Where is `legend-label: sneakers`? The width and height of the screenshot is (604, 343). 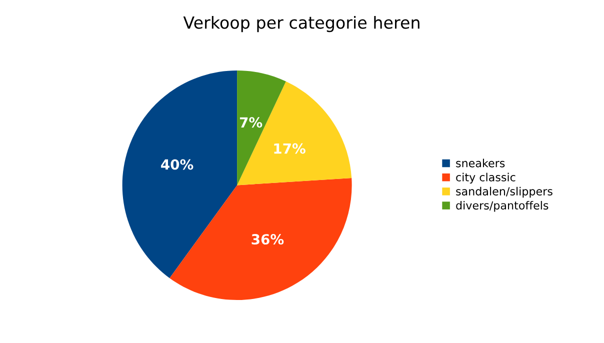 legend-label: sneakers is located at coordinates (480, 163).